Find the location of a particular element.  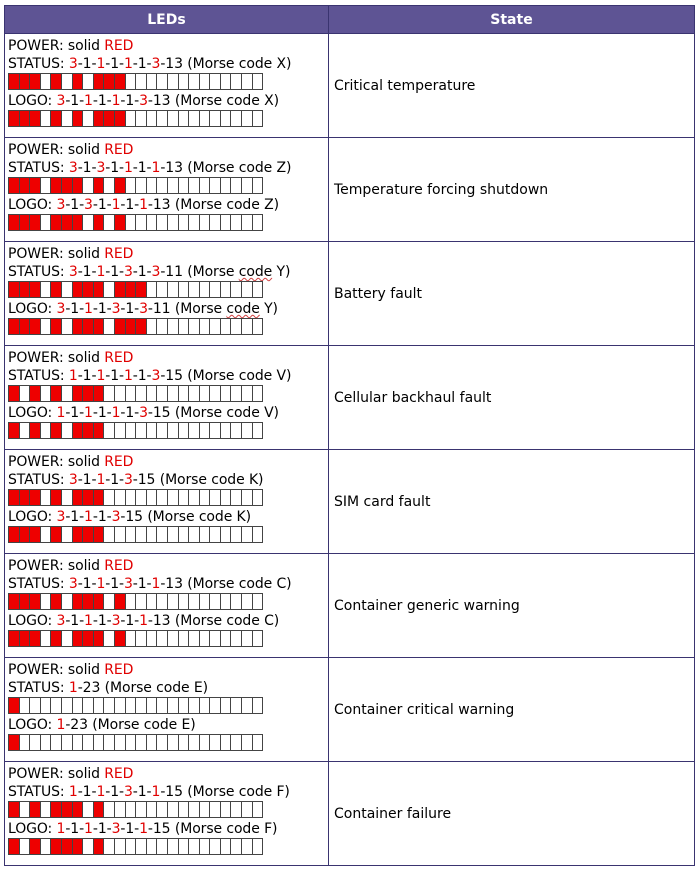

spellcheck-word: code is located at coordinates (243, 309).